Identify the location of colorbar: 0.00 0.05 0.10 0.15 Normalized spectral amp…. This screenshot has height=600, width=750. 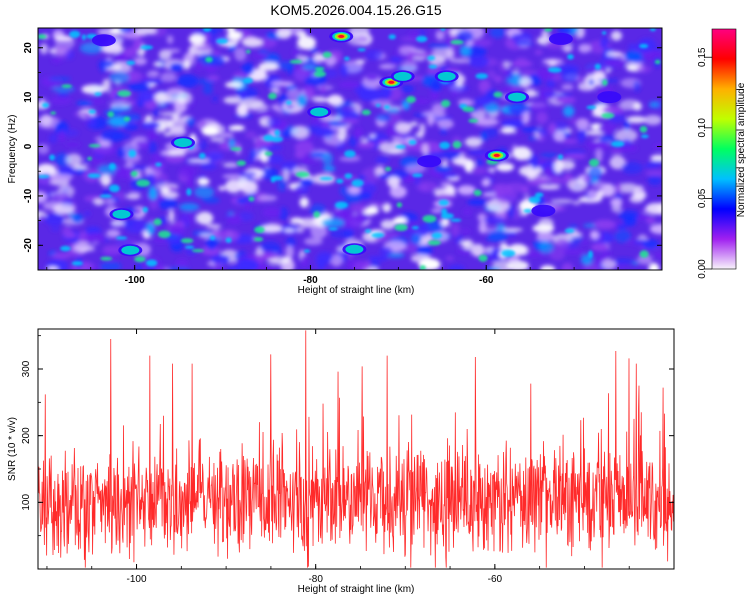
(722, 153).